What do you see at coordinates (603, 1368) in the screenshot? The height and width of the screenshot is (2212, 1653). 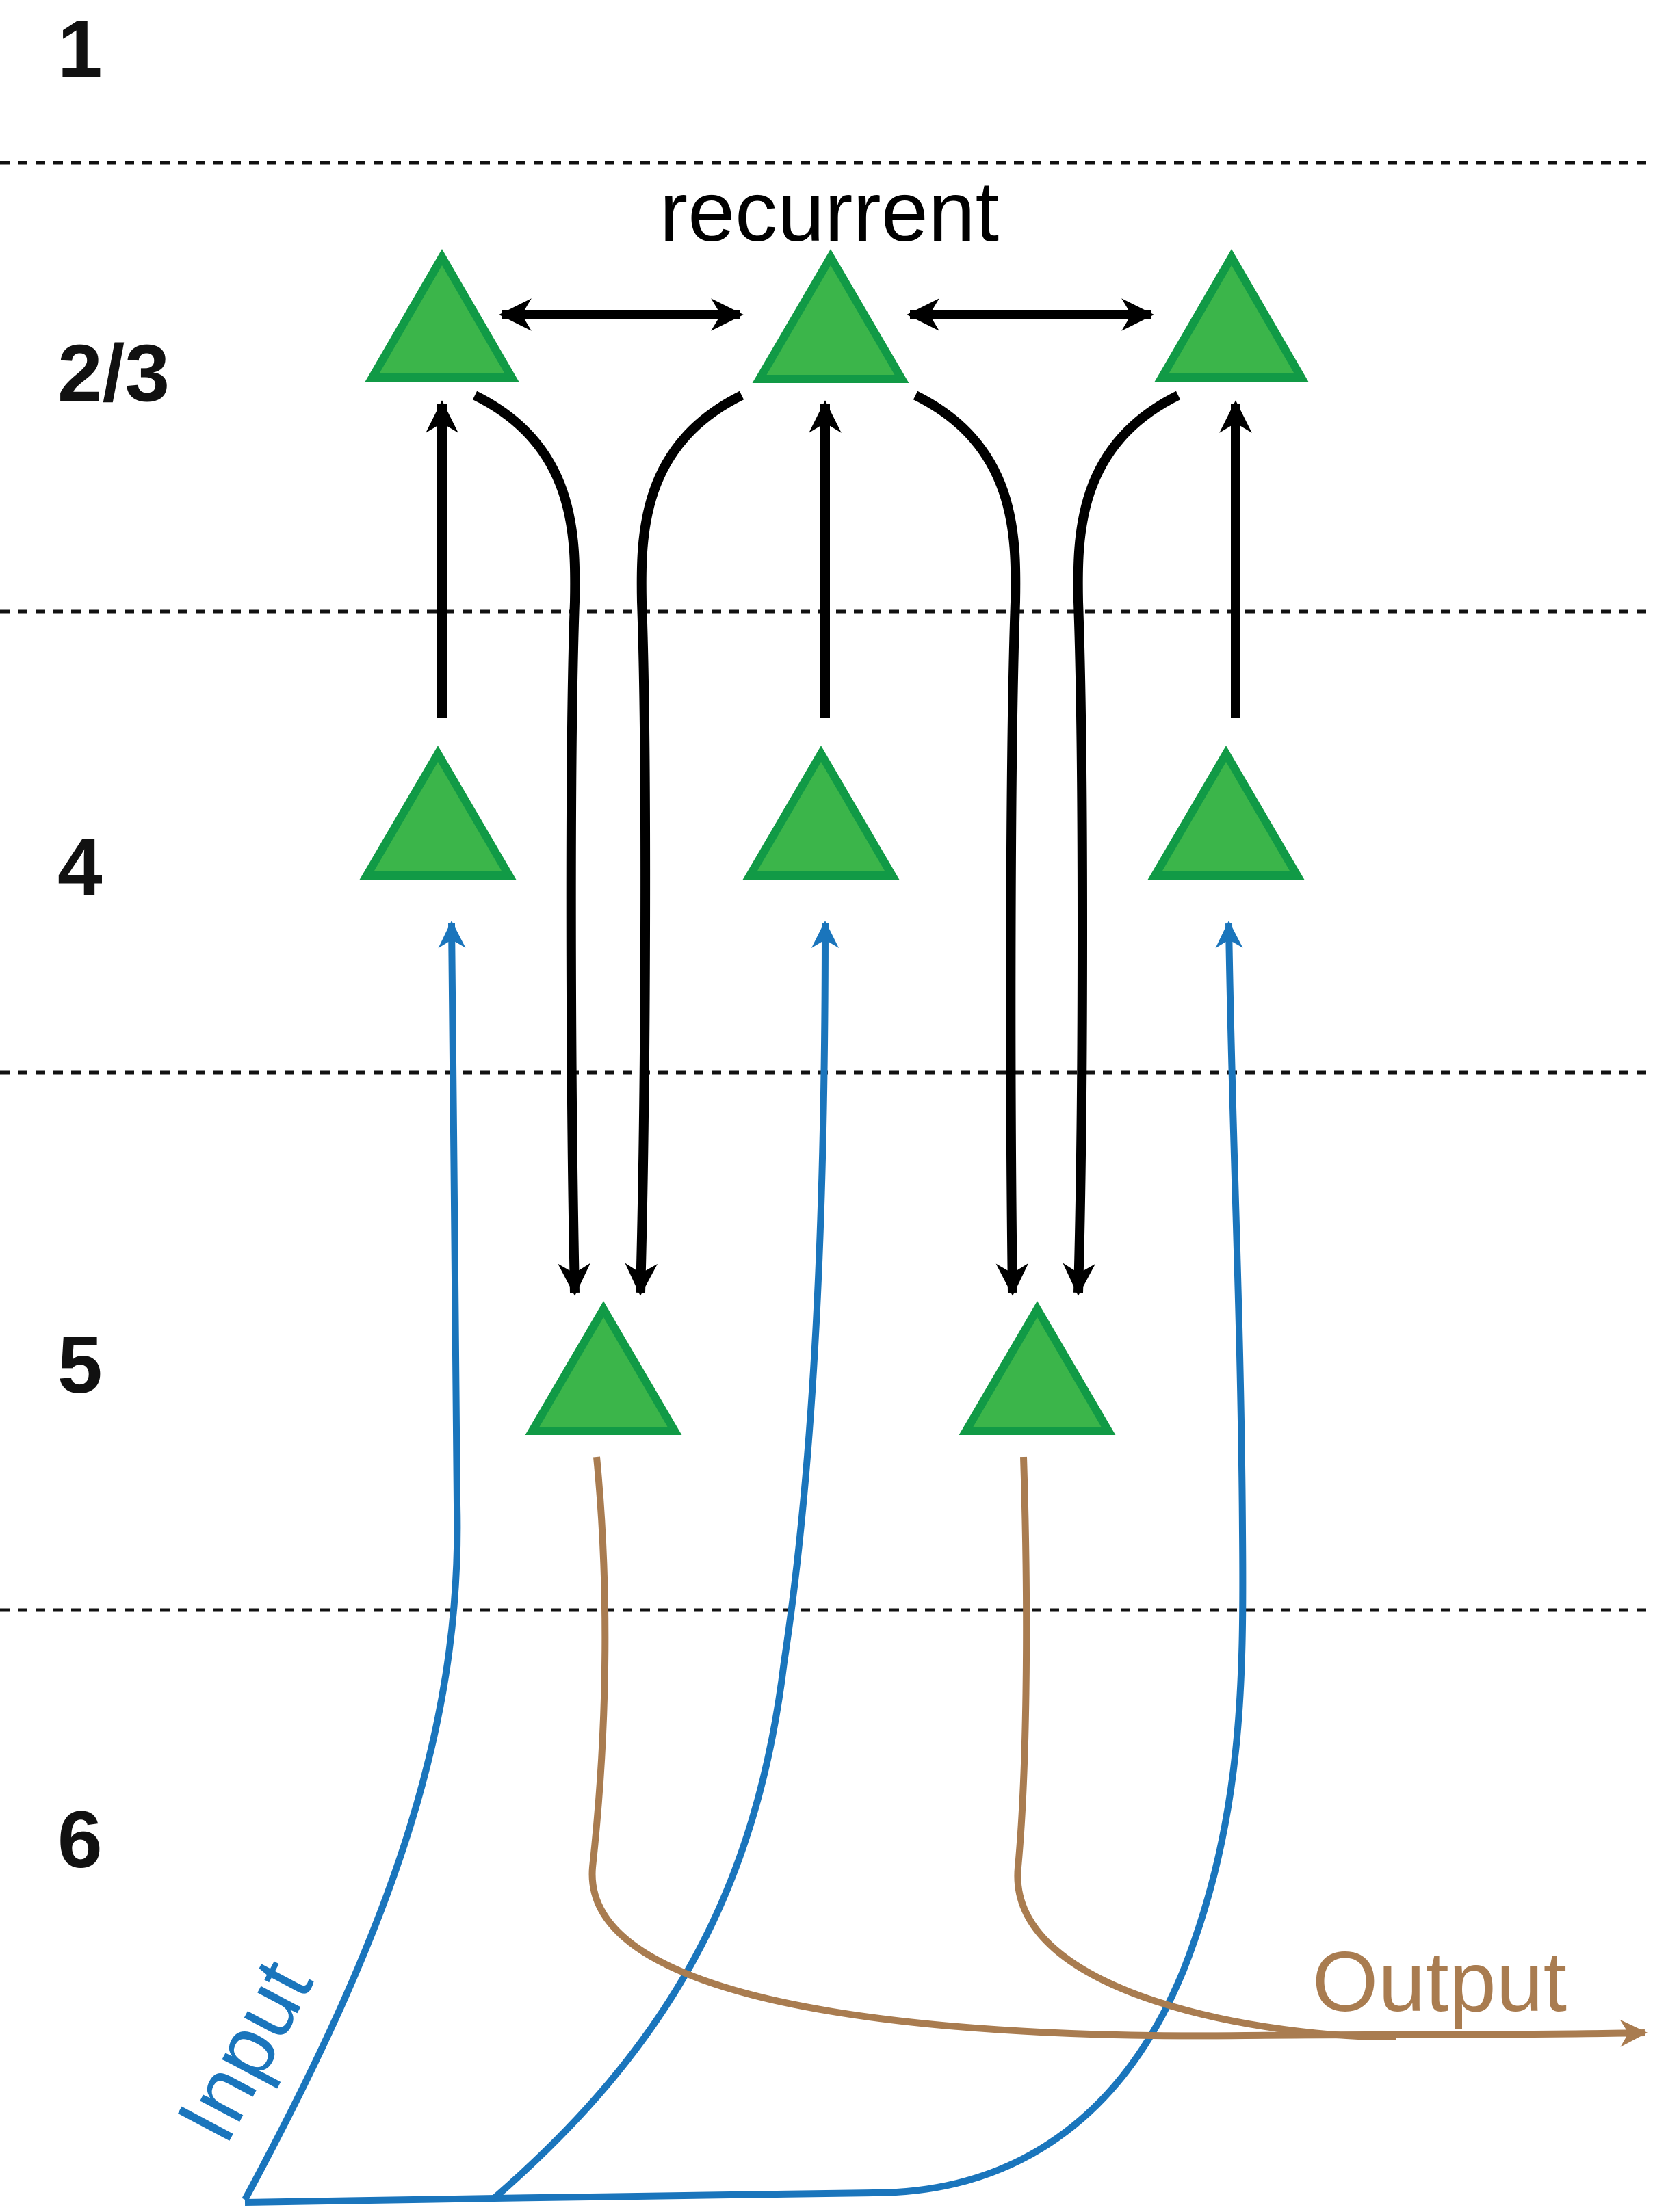 I see `neuron-l5-left` at bounding box center [603, 1368].